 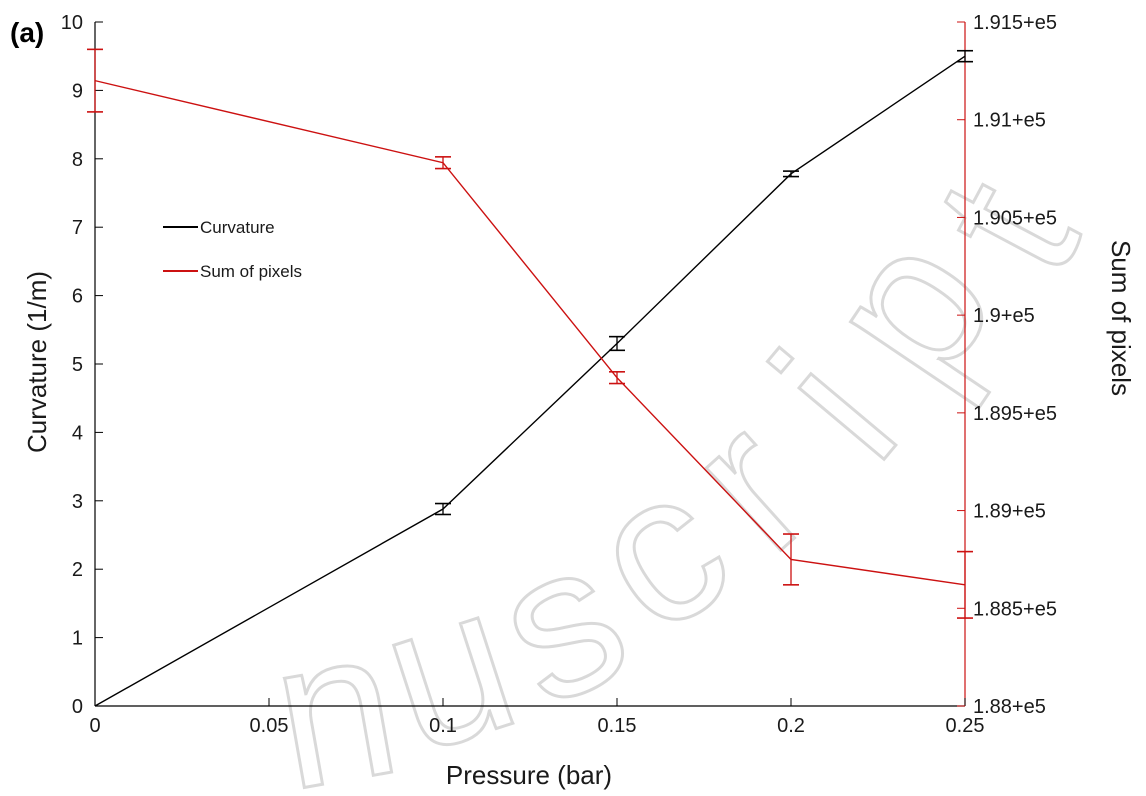 I want to click on left-y-tick-label: 9, so click(x=77, y=91).